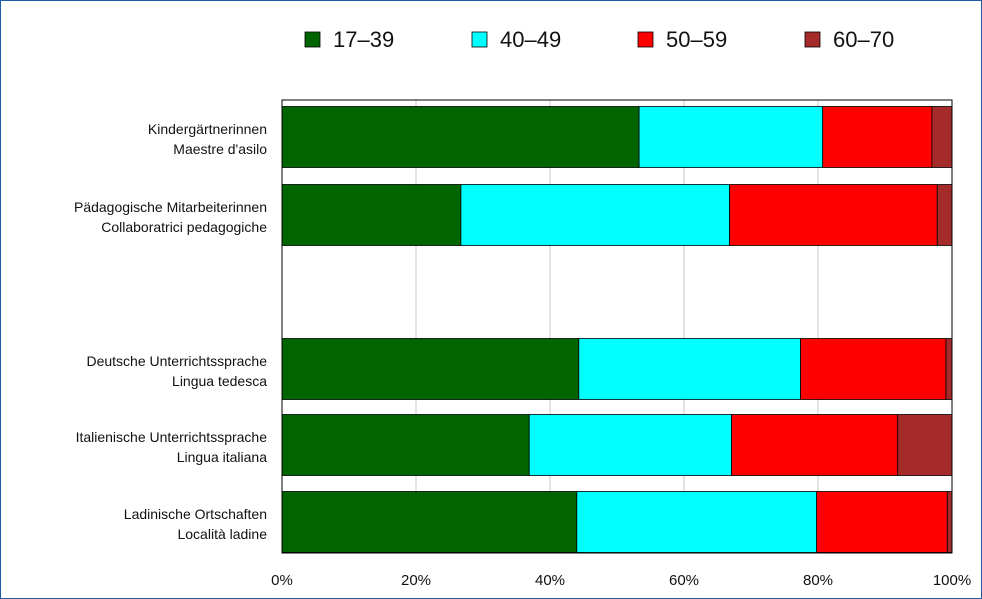  I want to click on category-label: Italienische Unterrichtssprache, so click(172, 437).